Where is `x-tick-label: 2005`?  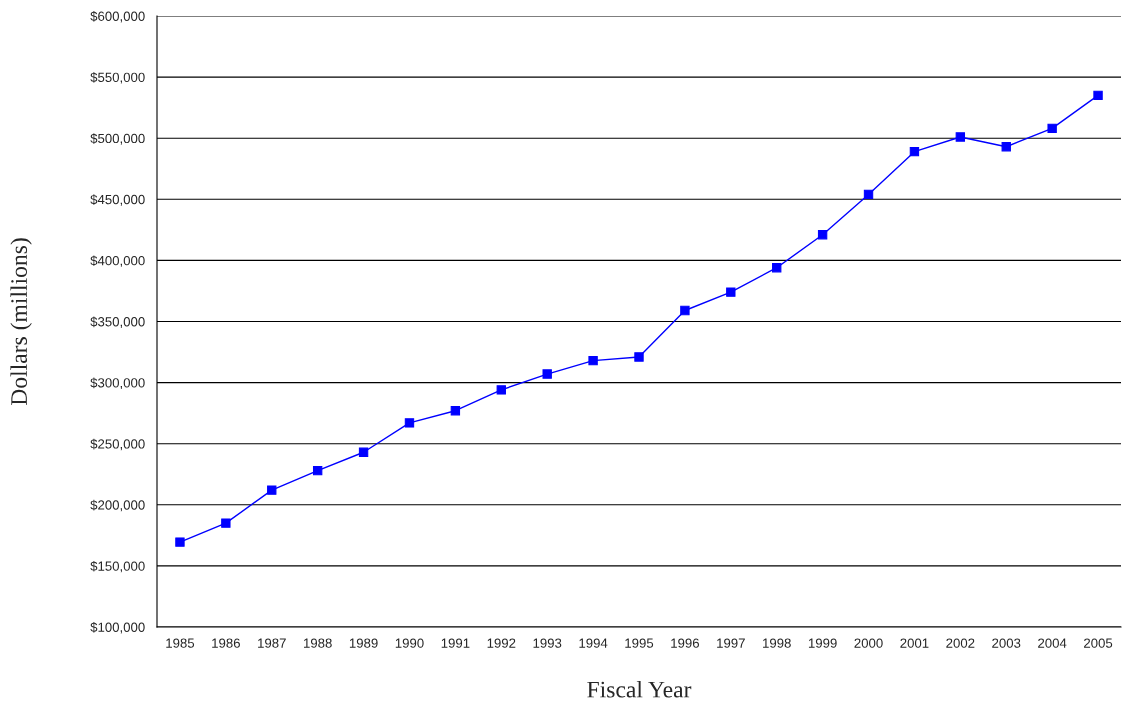
x-tick-label: 2005 is located at coordinates (1098, 643).